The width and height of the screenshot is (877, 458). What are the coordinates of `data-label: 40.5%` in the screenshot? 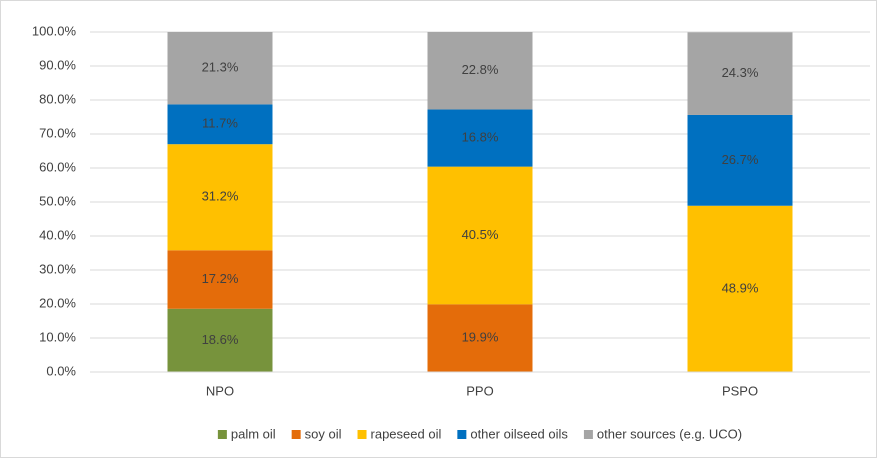 It's located at (480, 234).